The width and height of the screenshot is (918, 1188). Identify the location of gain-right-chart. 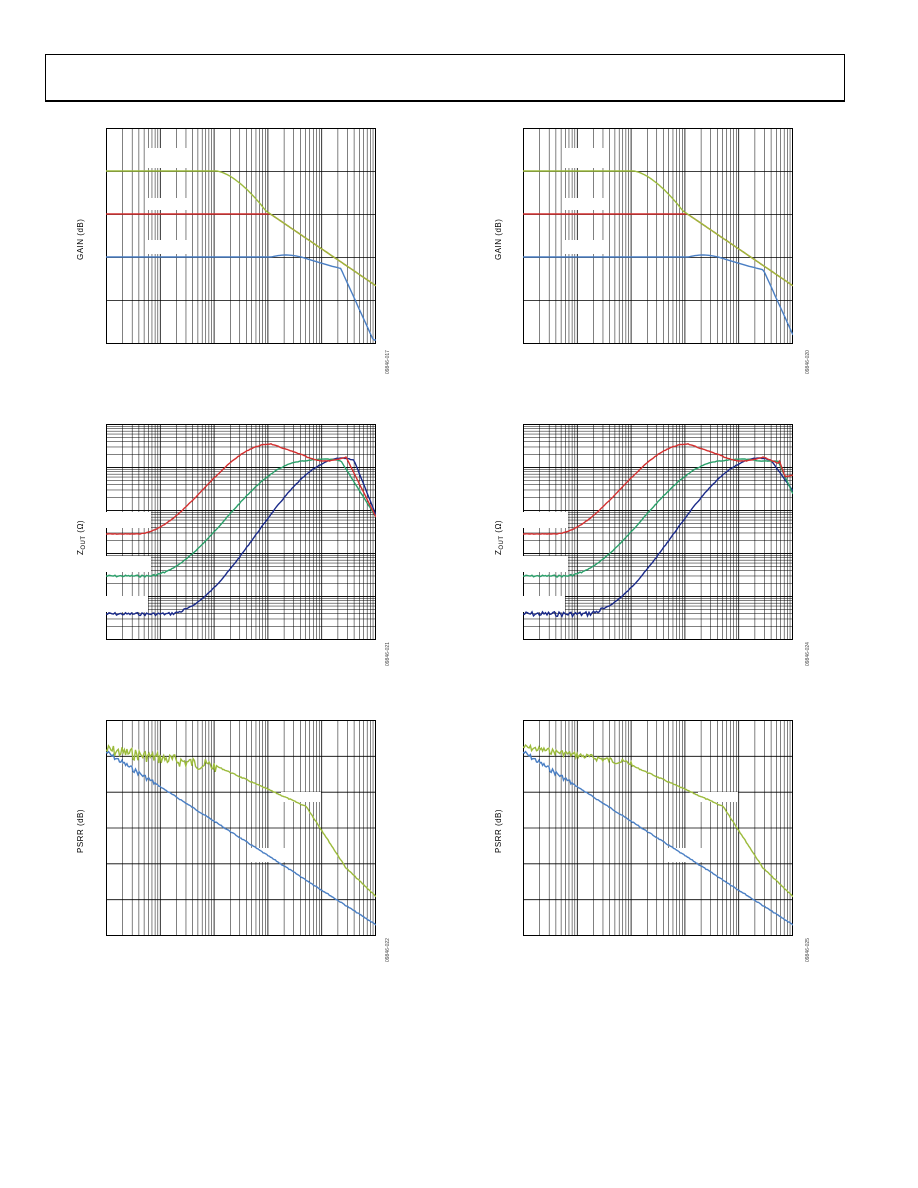
(658, 236).